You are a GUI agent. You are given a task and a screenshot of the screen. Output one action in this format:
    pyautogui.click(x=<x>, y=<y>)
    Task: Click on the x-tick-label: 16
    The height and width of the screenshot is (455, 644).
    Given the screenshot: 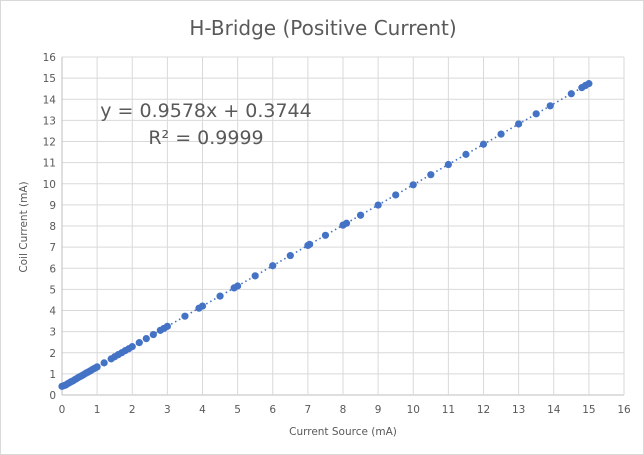 What is the action you would take?
    pyautogui.click(x=624, y=410)
    